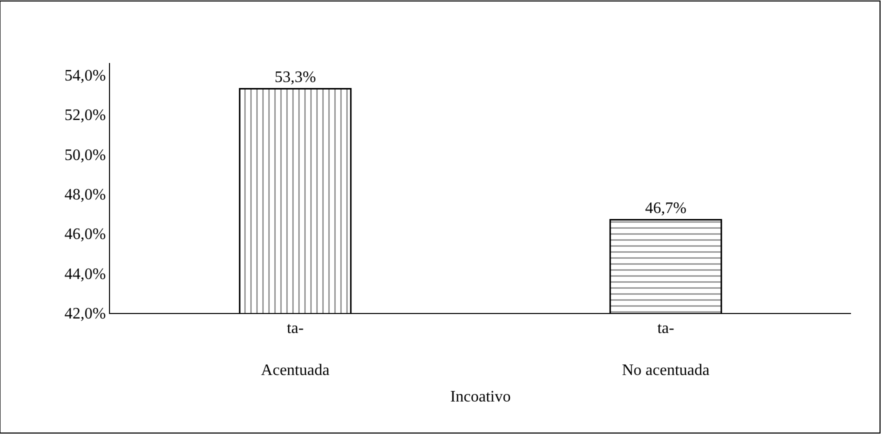 Image resolution: width=881 pixels, height=434 pixels. Describe the element at coordinates (85, 155) in the screenshot. I see `y-tick-label: 50,0%` at that location.